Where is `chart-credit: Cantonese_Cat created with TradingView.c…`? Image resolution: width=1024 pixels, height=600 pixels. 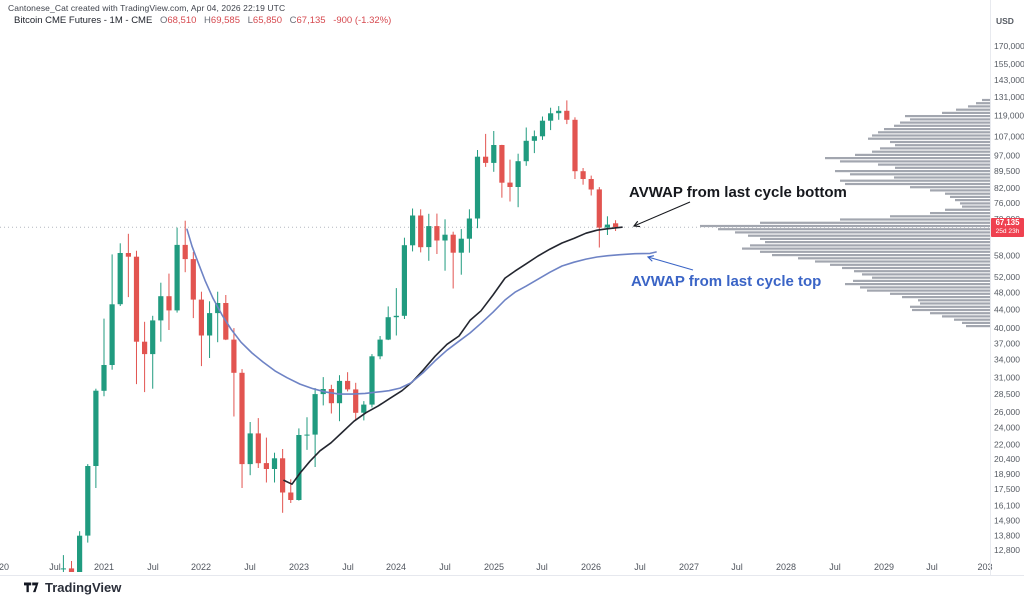
chart-credit: Cantonese_Cat created with TradingView.c… is located at coordinates (147, 8).